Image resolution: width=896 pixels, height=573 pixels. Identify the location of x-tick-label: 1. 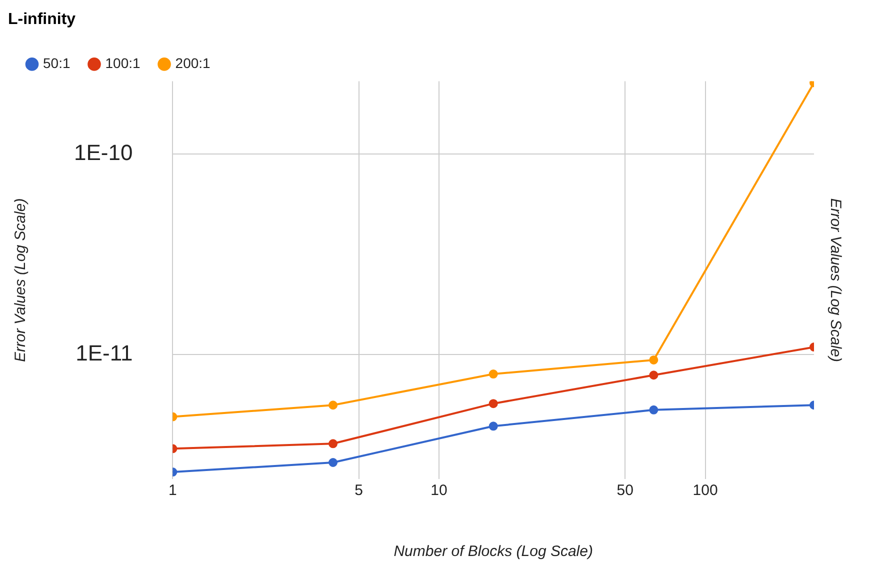
(172, 491).